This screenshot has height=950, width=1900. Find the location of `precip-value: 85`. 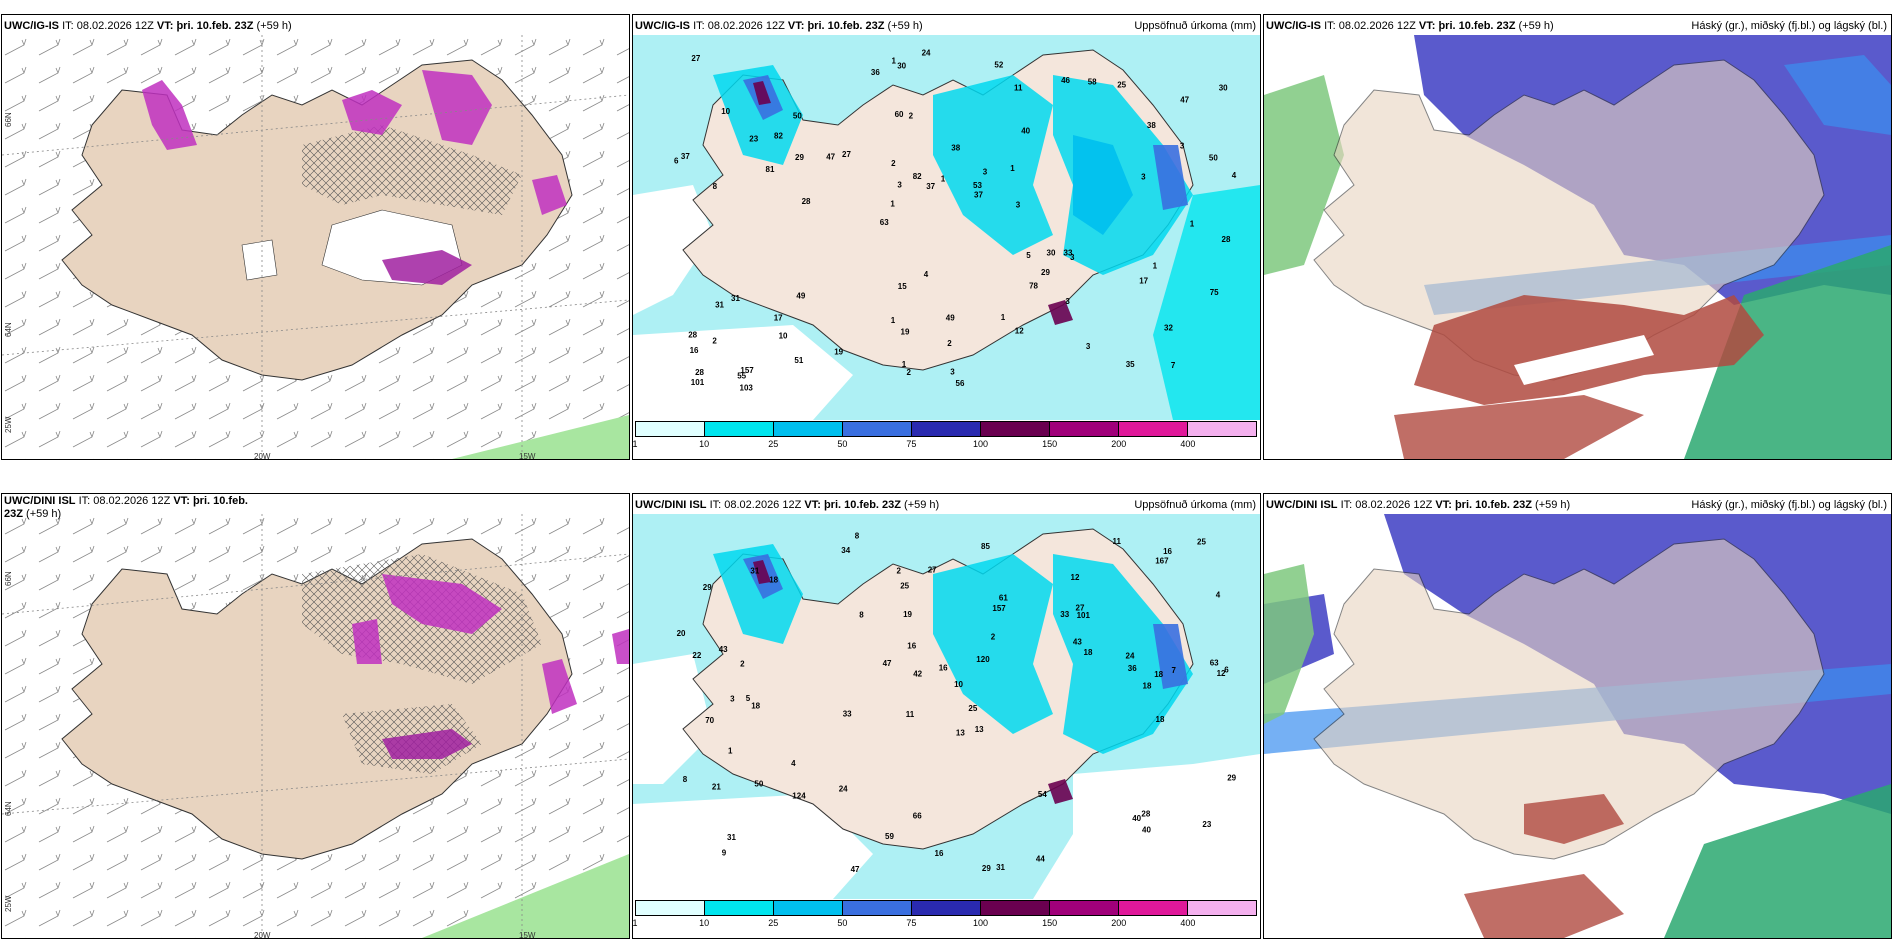

precip-value: 85 is located at coordinates (985, 546).